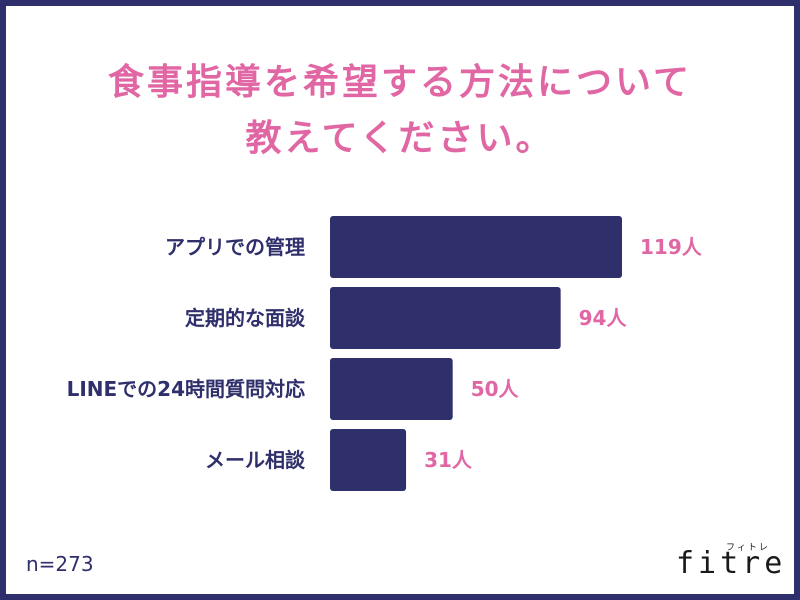 This screenshot has height=600, width=800. What do you see at coordinates (186, 389) in the screenshot?
I see `category-label-2: LINEでの24時間質問対応` at bounding box center [186, 389].